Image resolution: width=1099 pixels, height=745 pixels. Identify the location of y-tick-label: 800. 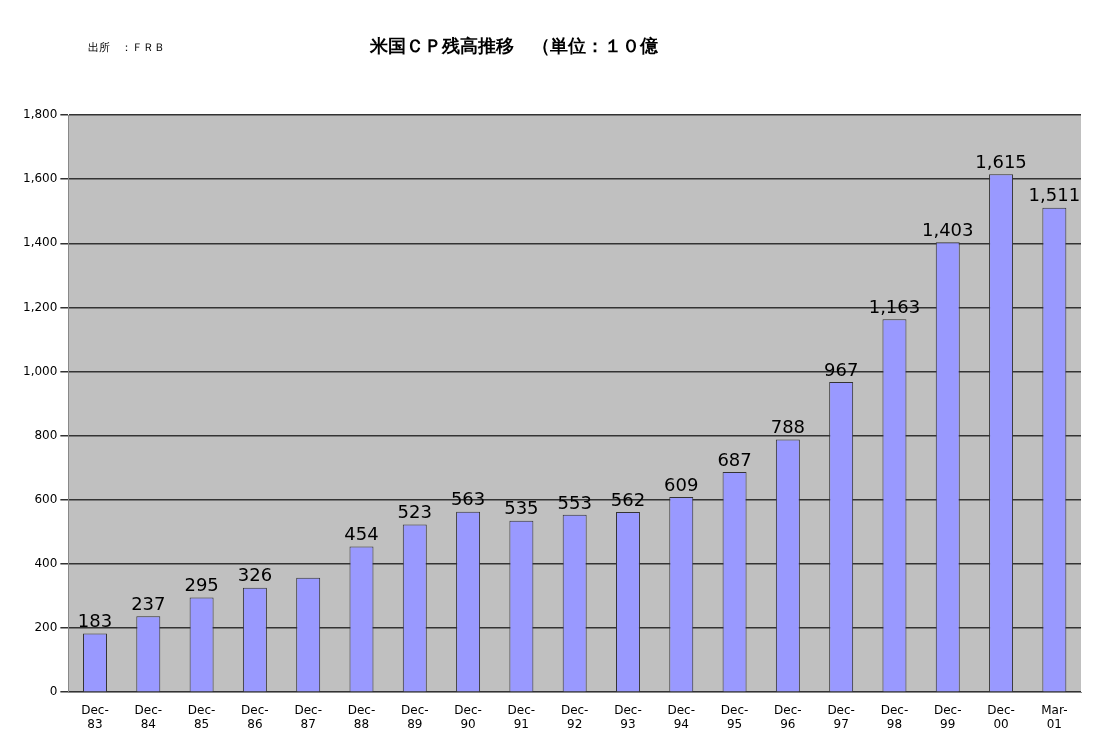
(46, 434).